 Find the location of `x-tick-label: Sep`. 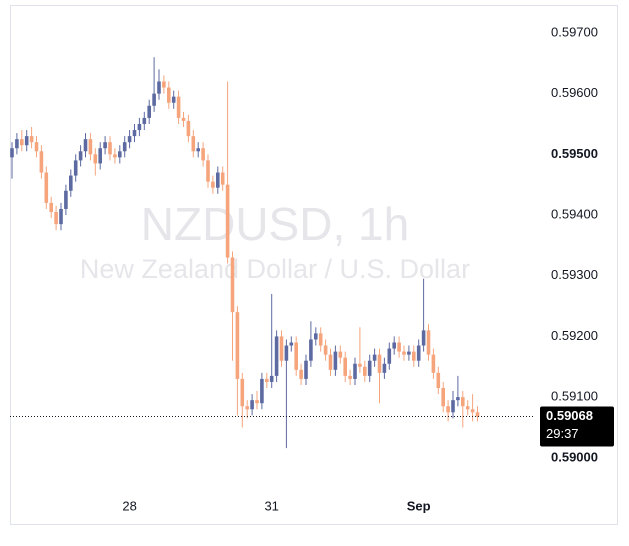

x-tick-label: Sep is located at coordinates (419, 505).